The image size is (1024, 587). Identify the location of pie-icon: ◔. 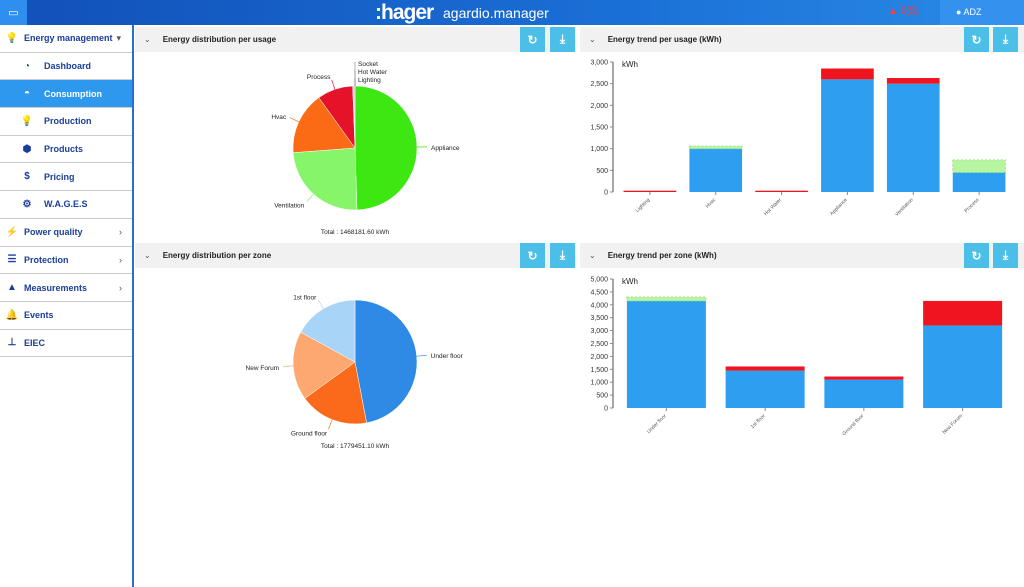
(27, 66).